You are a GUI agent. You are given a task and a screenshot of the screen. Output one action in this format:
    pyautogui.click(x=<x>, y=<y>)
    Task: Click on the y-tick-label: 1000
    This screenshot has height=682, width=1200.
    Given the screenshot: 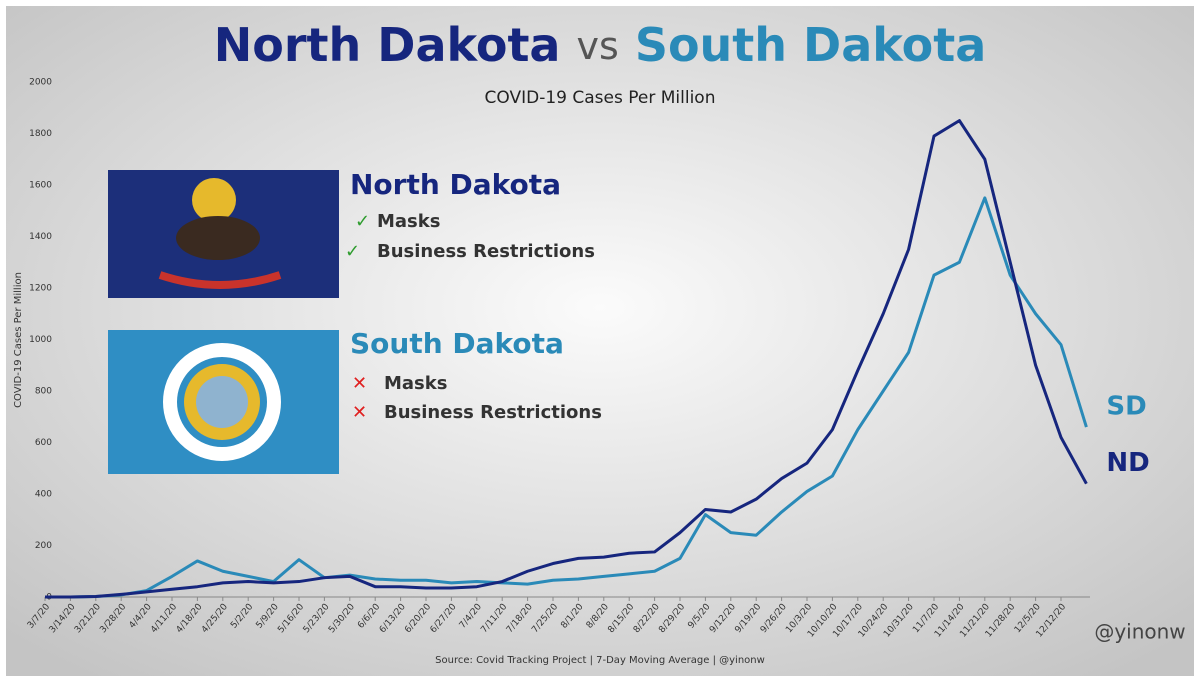 What is the action you would take?
    pyautogui.click(x=40, y=340)
    